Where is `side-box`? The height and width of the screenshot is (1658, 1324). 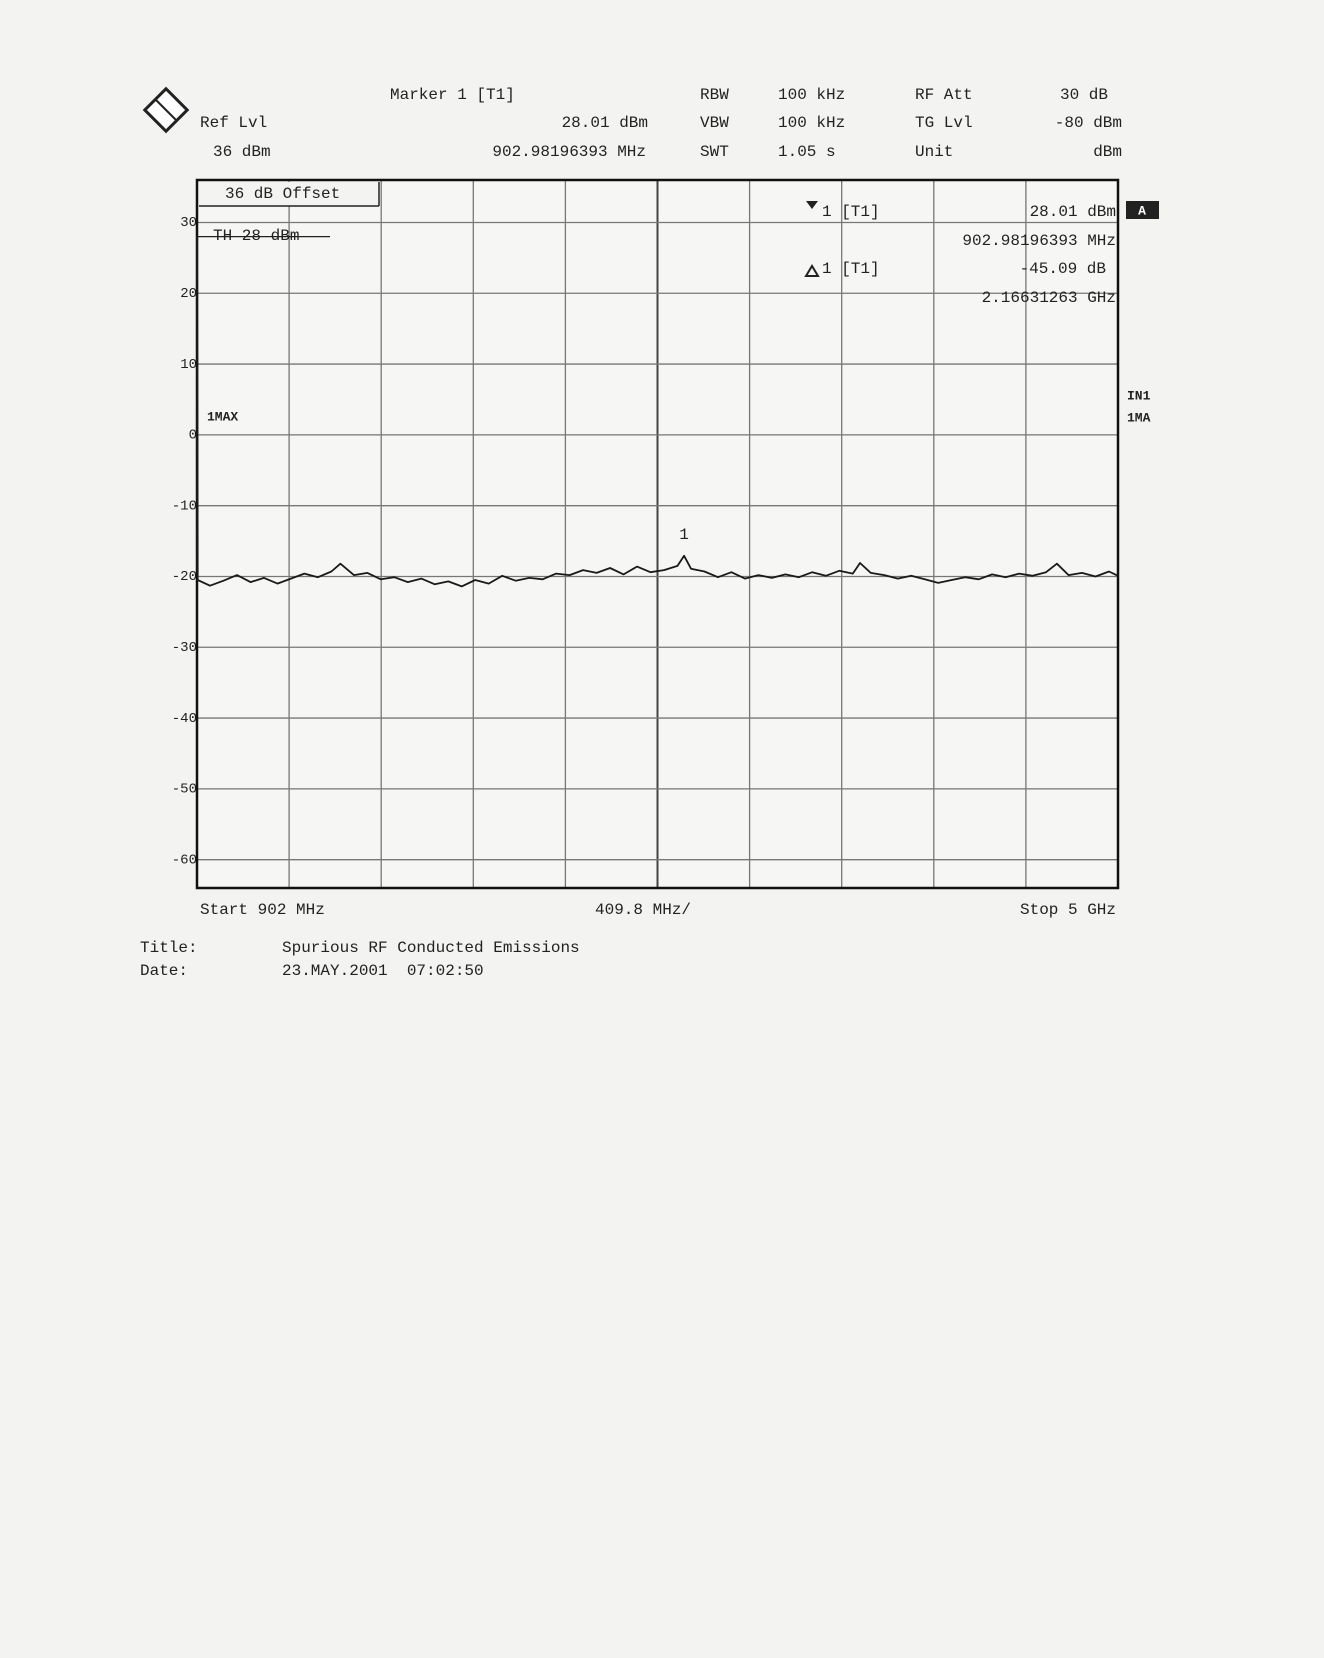 side-box is located at coordinates (1142, 210).